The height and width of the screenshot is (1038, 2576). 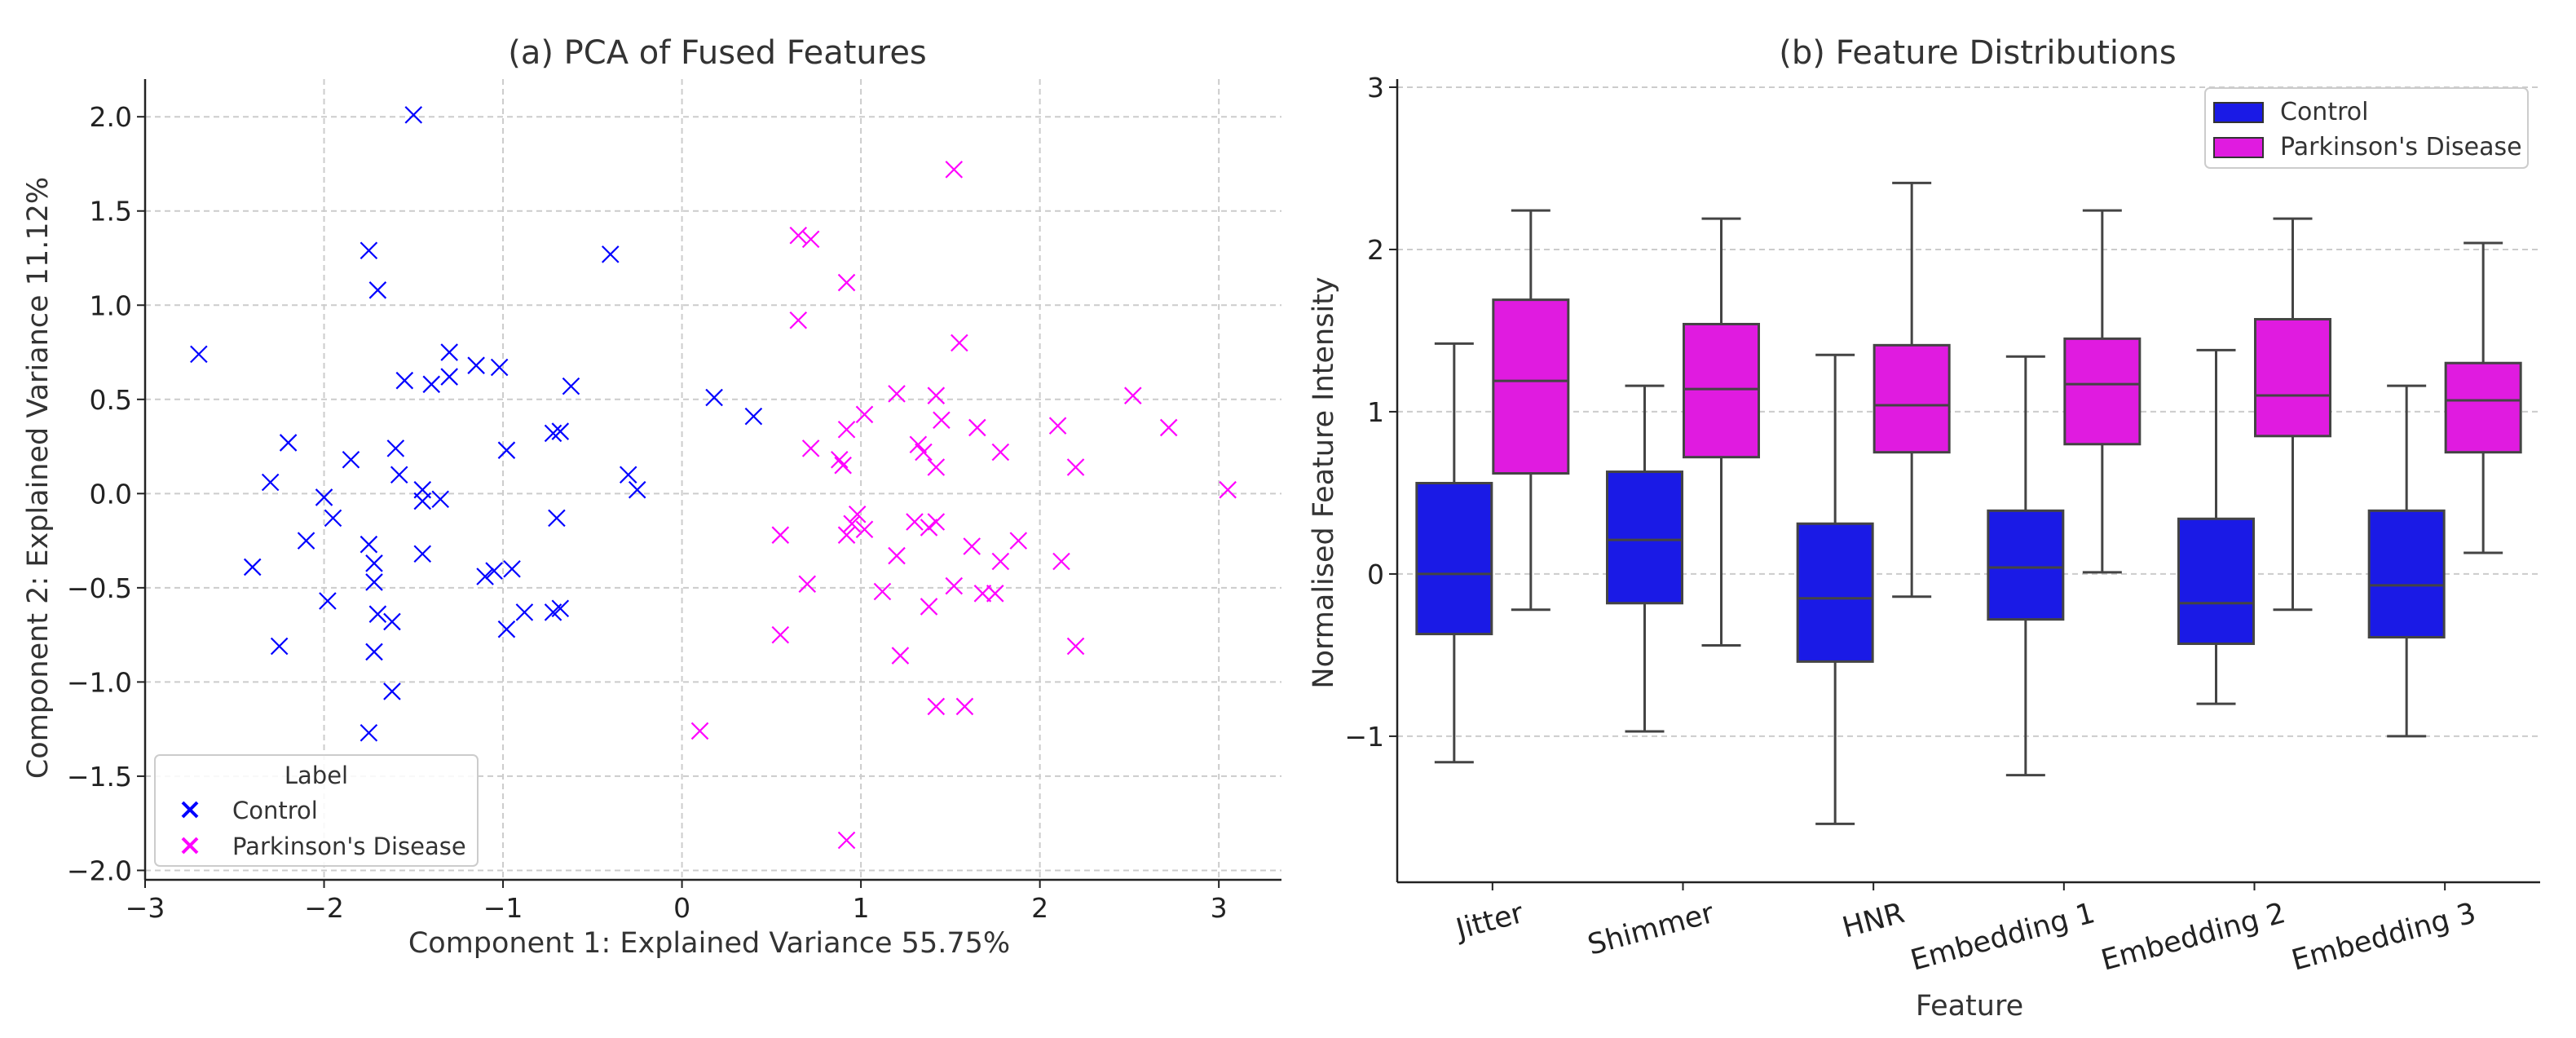 What do you see at coordinates (349, 846) in the screenshot?
I see `pca-legend-label-pd: Parkinson's Disease` at bounding box center [349, 846].